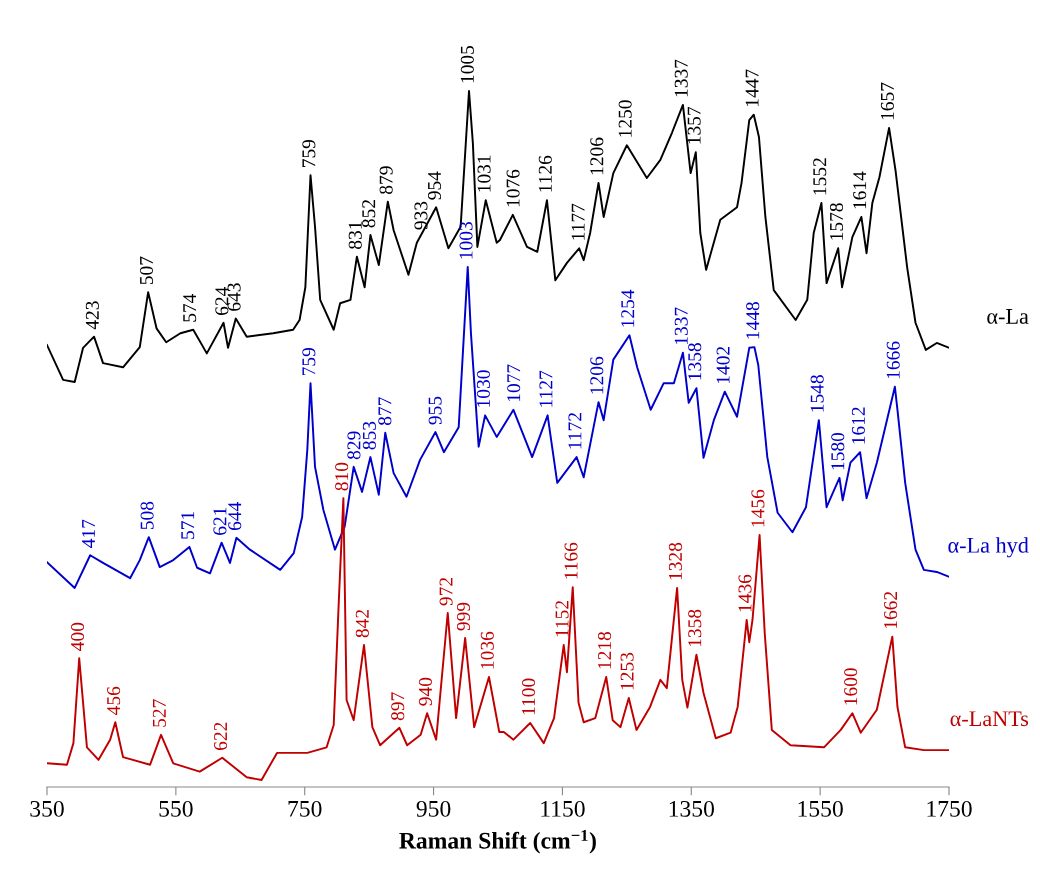 The width and height of the screenshot is (1040, 879). I want to click on annotation: 1357, so click(694, 125).